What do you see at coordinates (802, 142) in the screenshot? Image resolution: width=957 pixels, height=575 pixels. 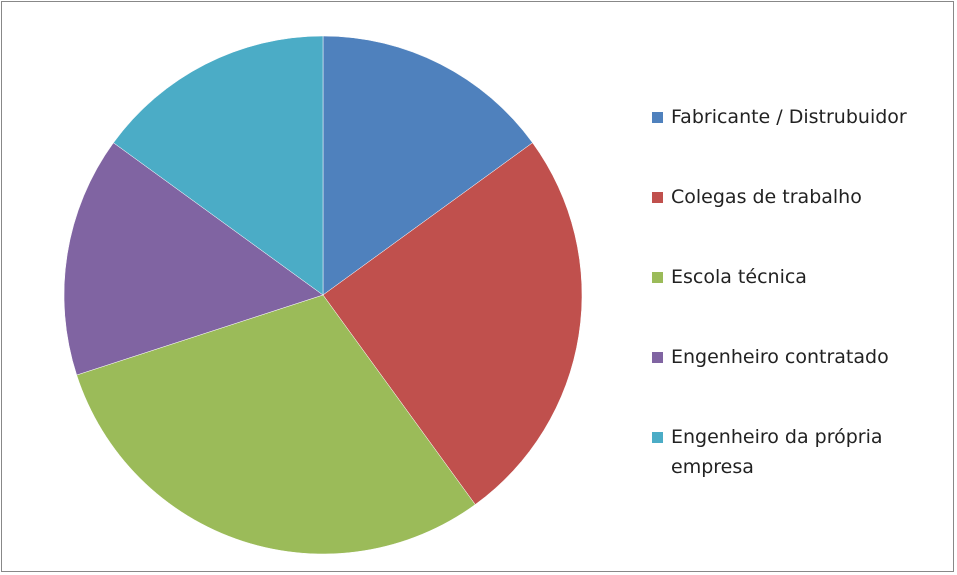 I see `legend-item: Fabricante / Distrubuidor` at bounding box center [802, 142].